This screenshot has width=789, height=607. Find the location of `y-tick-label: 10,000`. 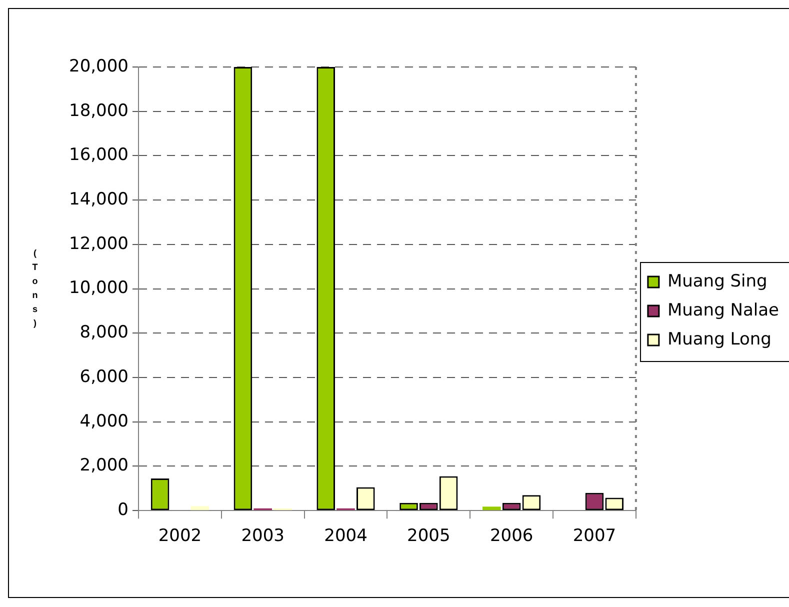

y-tick-label: 10,000 is located at coordinates (98, 288).